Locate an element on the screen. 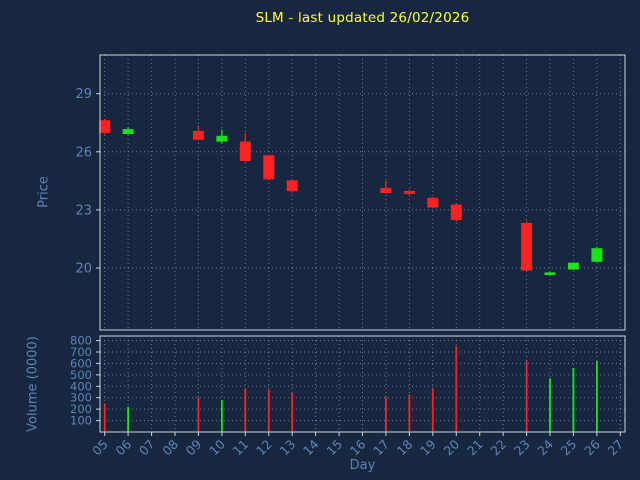 Image resolution: width=640 pixels, height=480 pixels. x-tick-label: 22 is located at coordinates (498, 448).